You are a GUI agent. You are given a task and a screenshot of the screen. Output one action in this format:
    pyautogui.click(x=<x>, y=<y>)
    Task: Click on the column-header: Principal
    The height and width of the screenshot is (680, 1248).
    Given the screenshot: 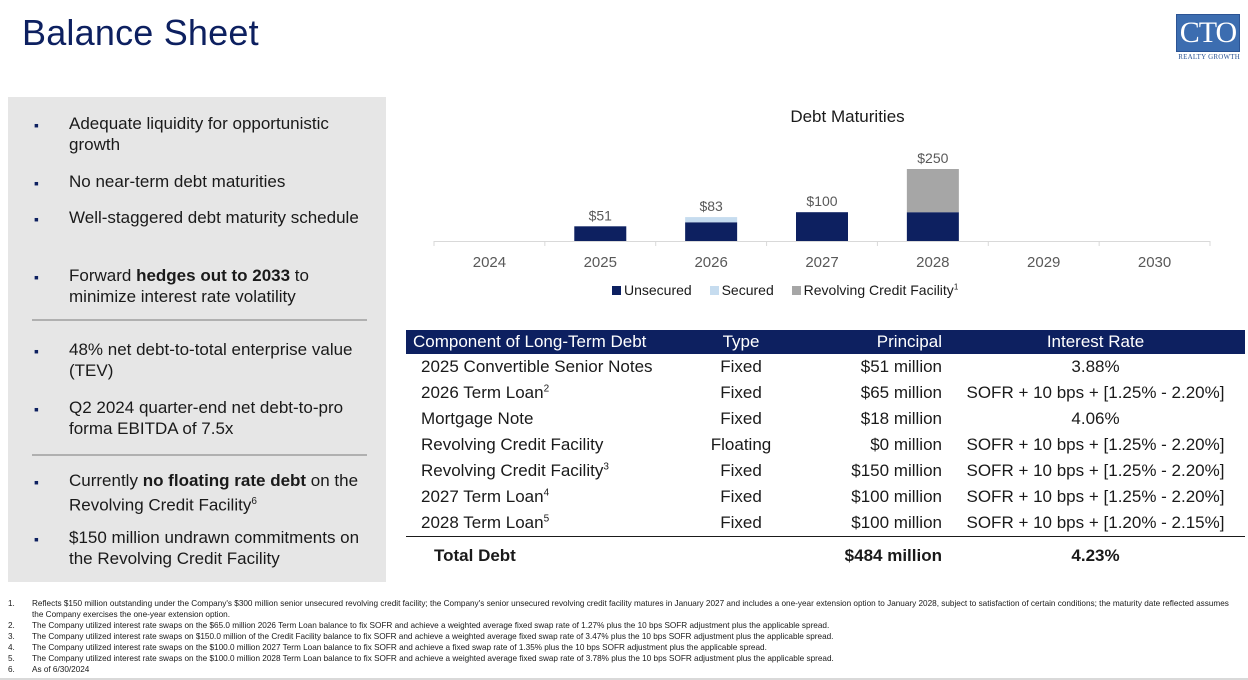 What is the action you would take?
    pyautogui.click(x=866, y=342)
    